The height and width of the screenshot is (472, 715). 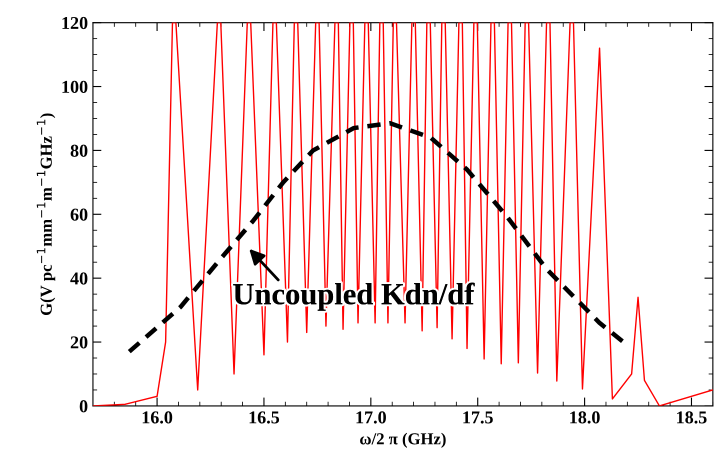 What do you see at coordinates (478, 417) in the screenshot?
I see `x-tick-label: 17.5` at bounding box center [478, 417].